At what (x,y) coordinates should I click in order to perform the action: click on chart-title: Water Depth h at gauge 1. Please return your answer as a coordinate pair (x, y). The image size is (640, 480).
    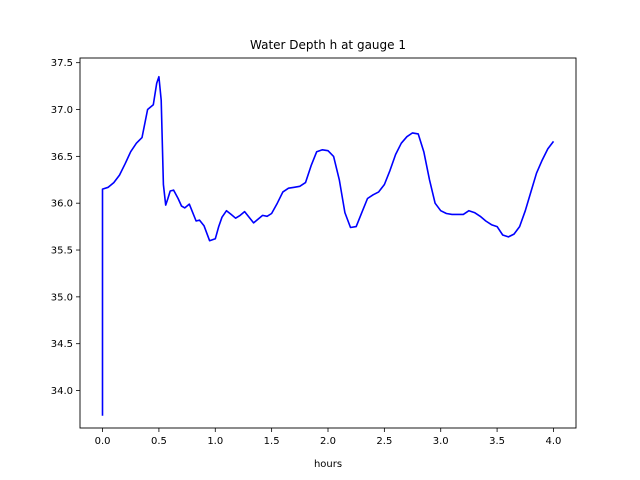
    Looking at the image, I should click on (328, 45).